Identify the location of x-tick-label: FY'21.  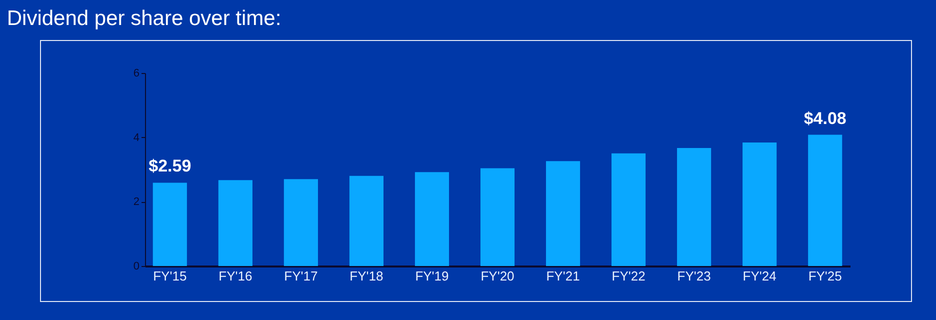
(563, 276).